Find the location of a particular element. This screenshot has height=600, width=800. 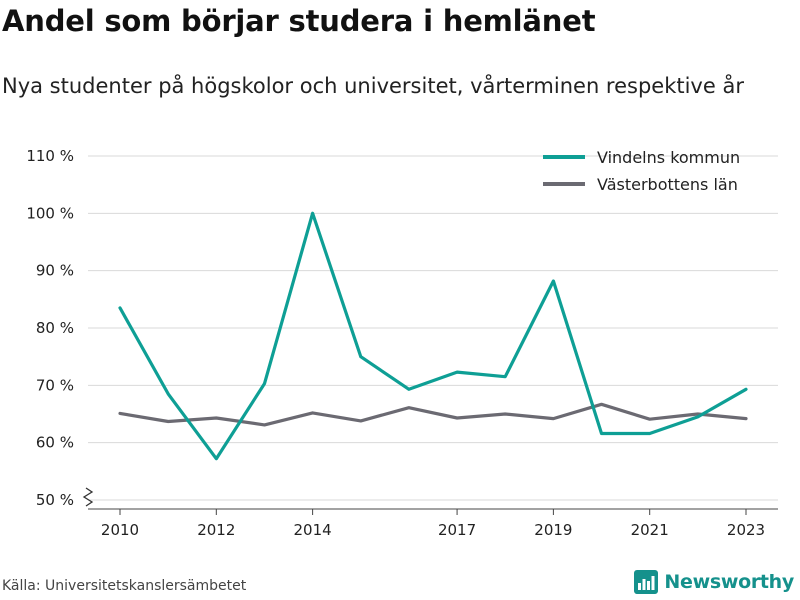

legend: Vindelns kommun Västerbottens län is located at coordinates (641, 171).